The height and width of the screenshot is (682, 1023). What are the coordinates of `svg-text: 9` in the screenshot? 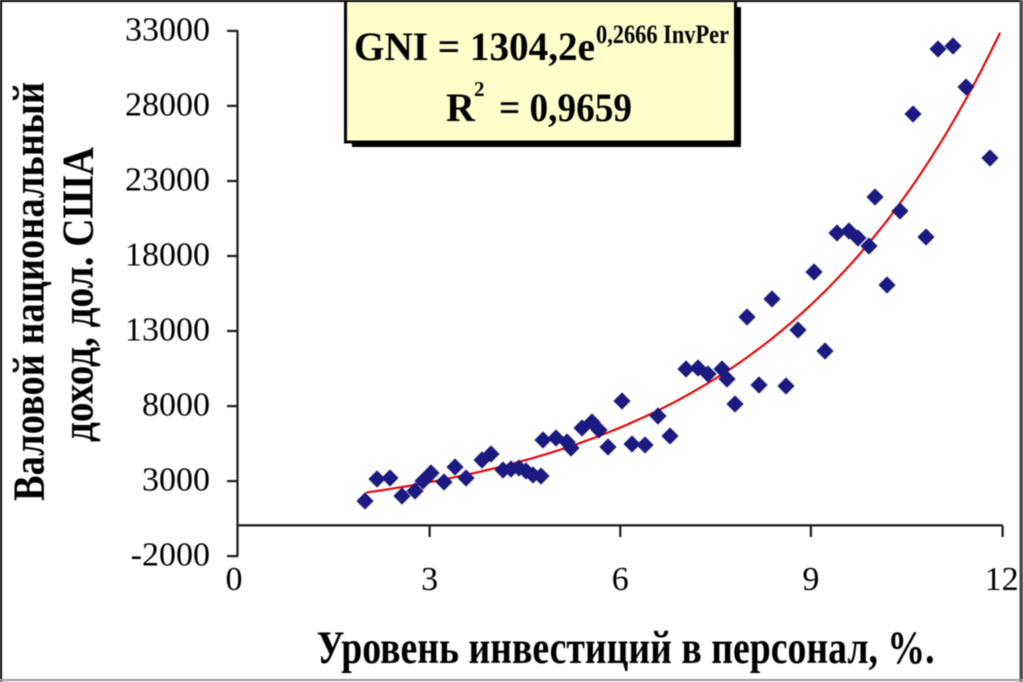 It's located at (810, 579).